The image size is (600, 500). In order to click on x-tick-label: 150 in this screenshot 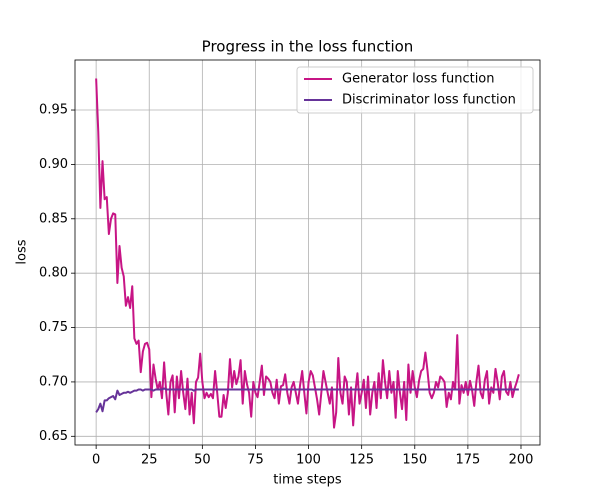, I will do `click(414, 460)`.